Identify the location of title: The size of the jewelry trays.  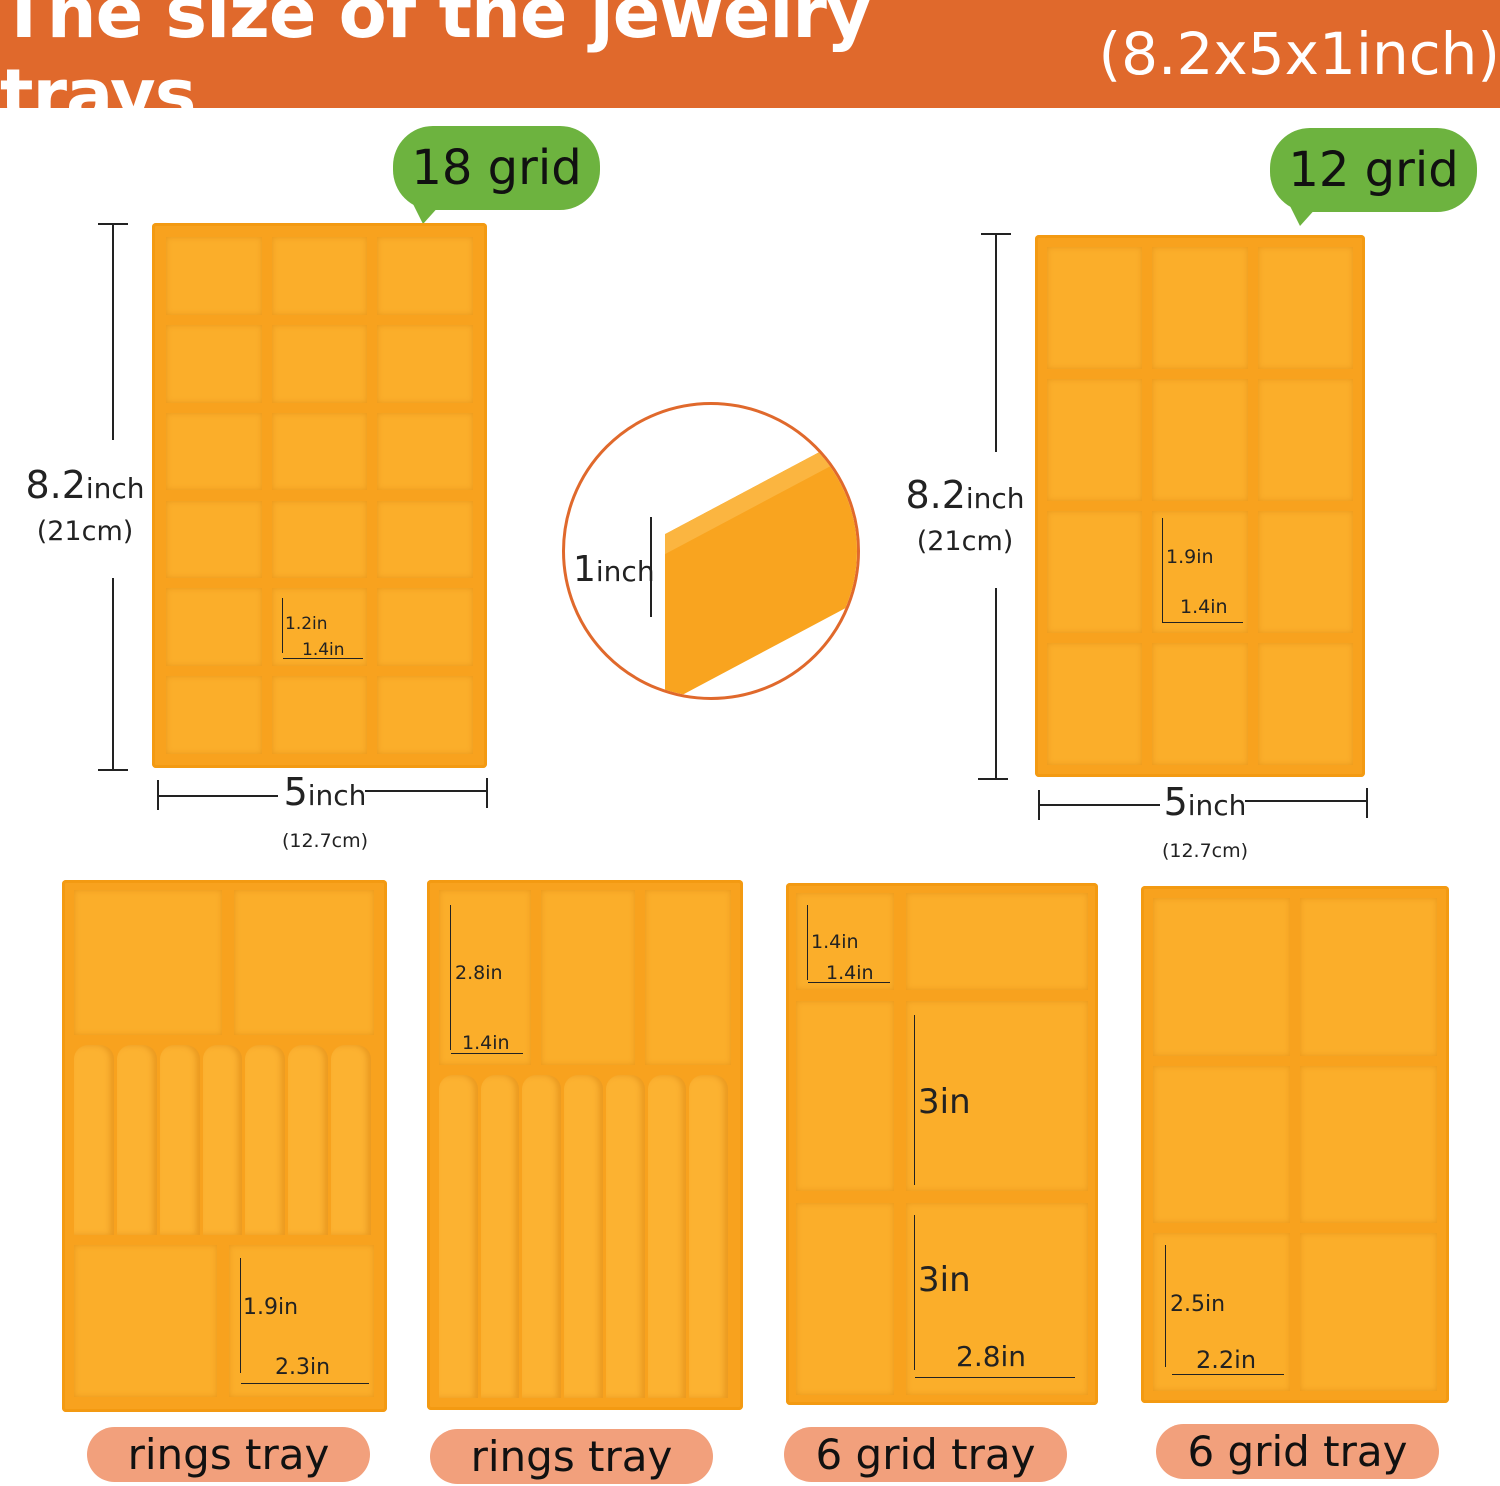
(435, 68).